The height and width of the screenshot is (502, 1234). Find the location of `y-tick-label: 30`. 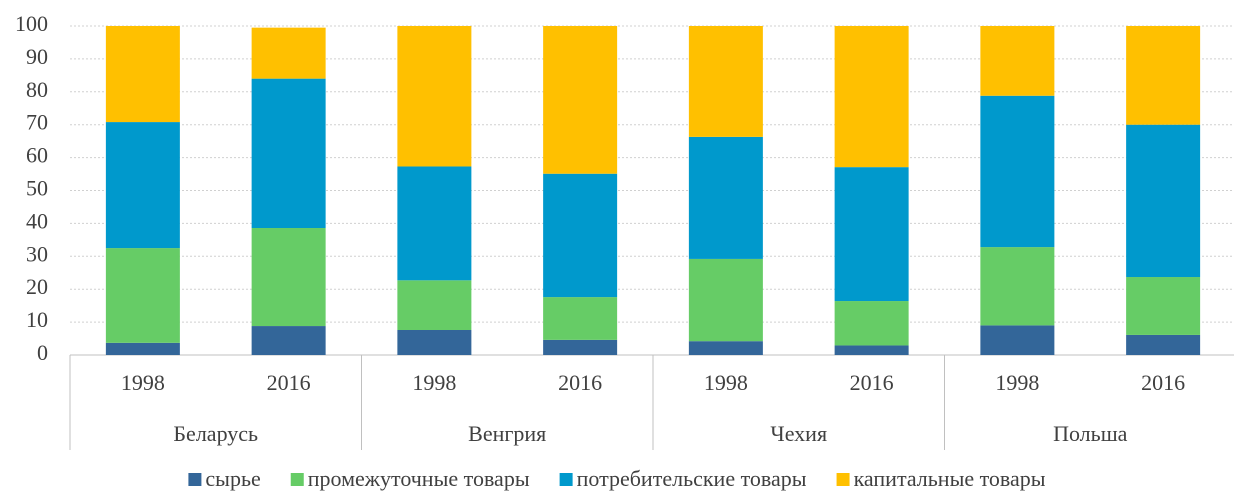

y-tick-label: 30 is located at coordinates (37, 253).